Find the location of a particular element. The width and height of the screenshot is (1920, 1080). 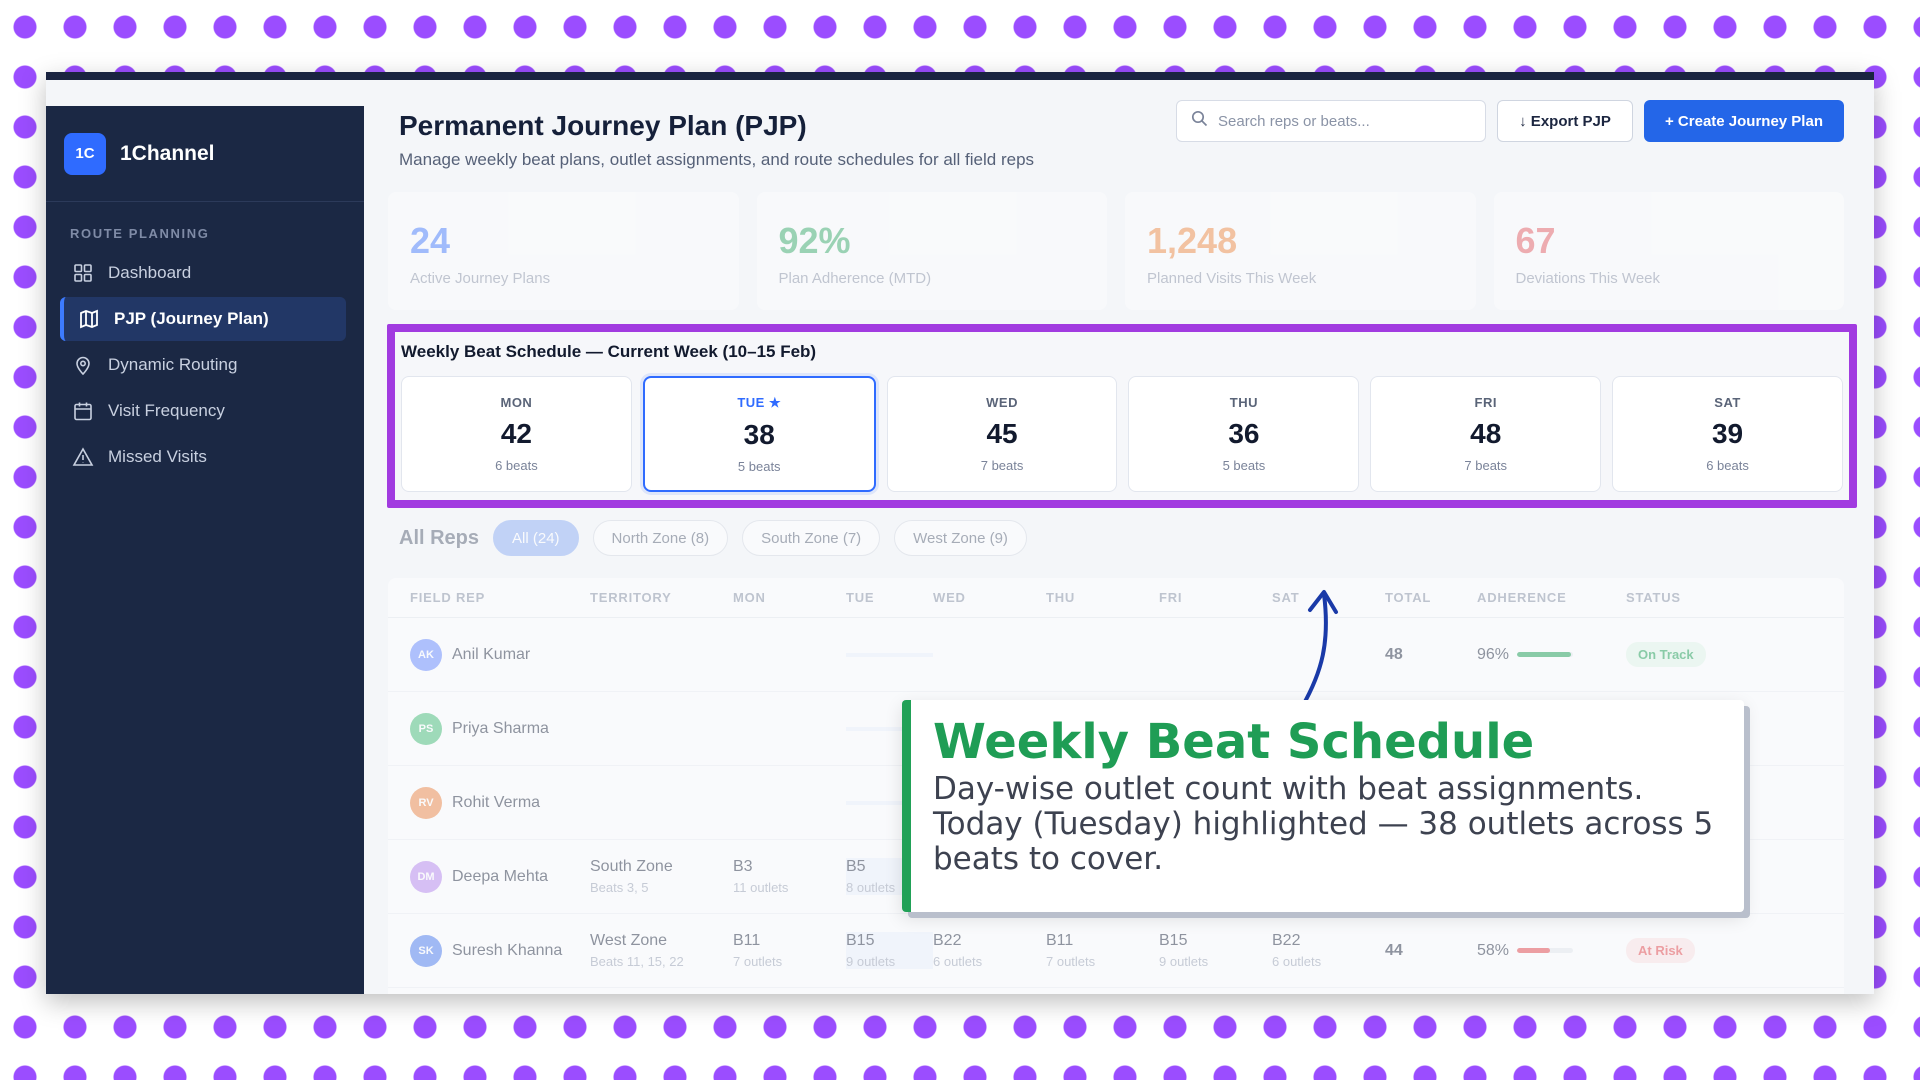

day-card-mon: MON 42 6 beats is located at coordinates (516, 434).